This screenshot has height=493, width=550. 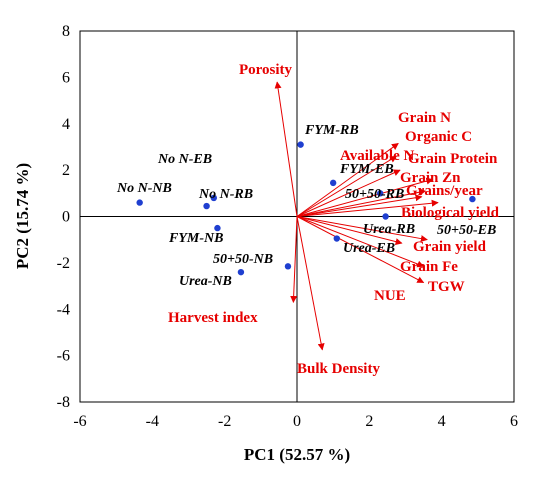 I want to click on variable-label-grain-protein: Grain Protein, so click(x=453, y=159).